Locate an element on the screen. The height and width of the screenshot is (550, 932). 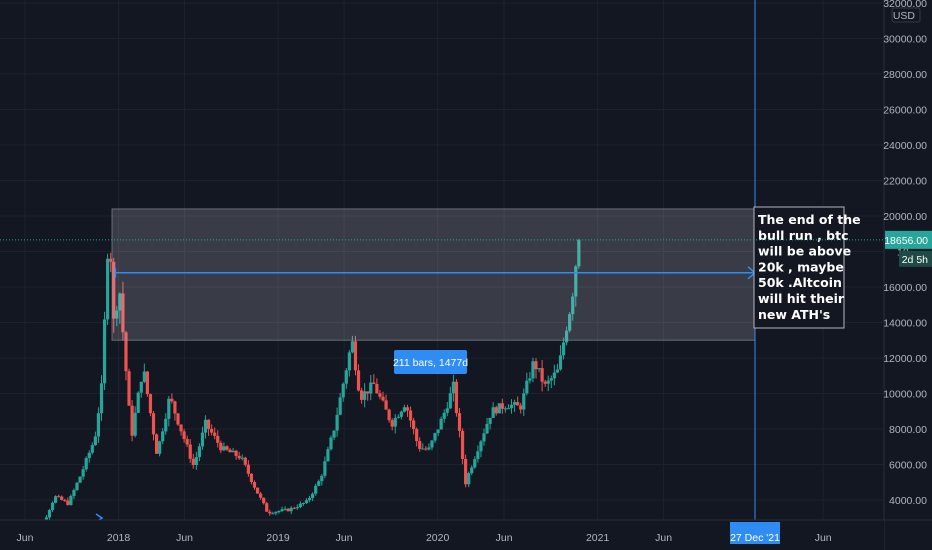
last-price-label: 18656.00 is located at coordinates (906, 241).